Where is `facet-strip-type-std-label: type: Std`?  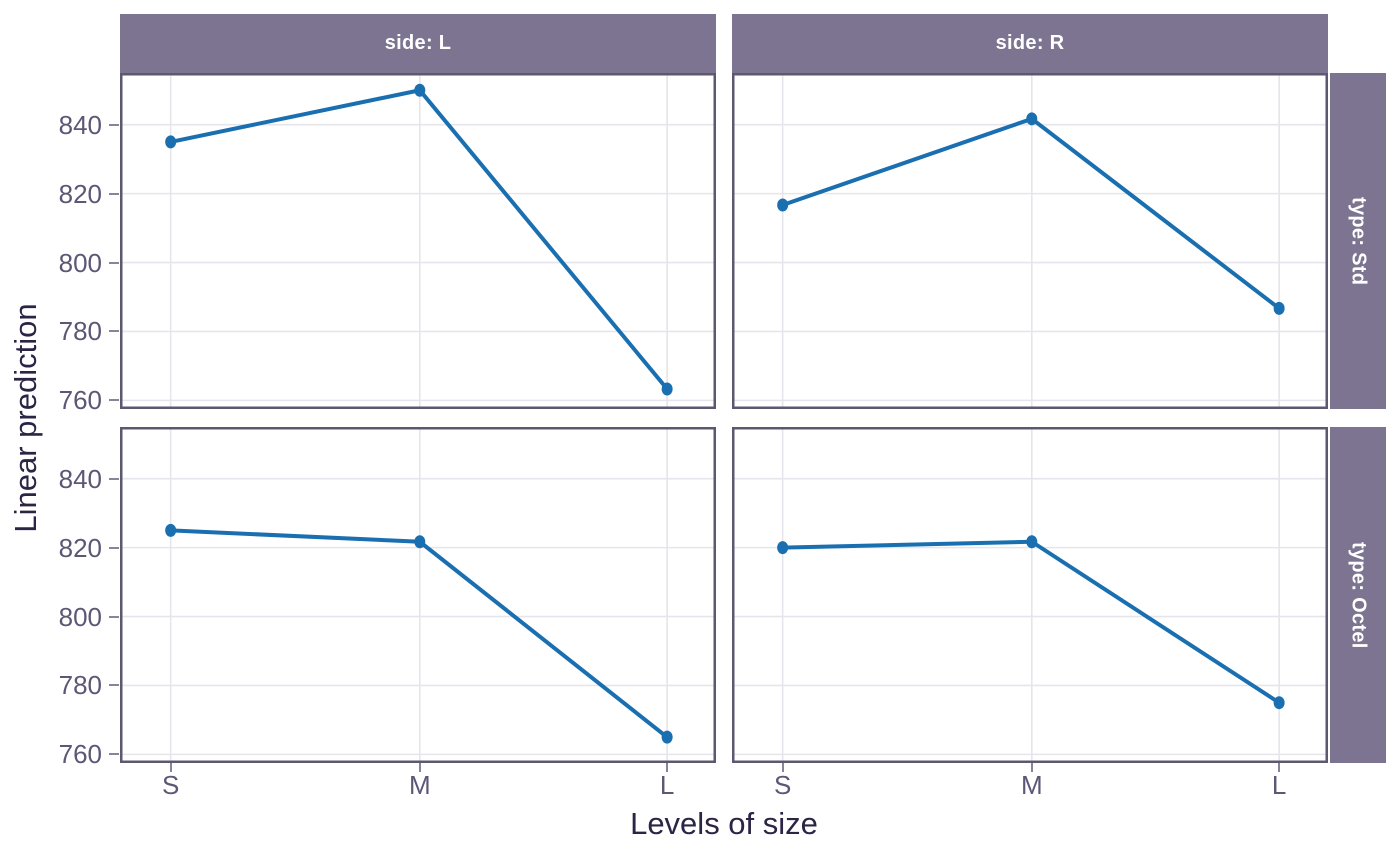
facet-strip-type-std-label: type: Std is located at coordinates (1358, 241).